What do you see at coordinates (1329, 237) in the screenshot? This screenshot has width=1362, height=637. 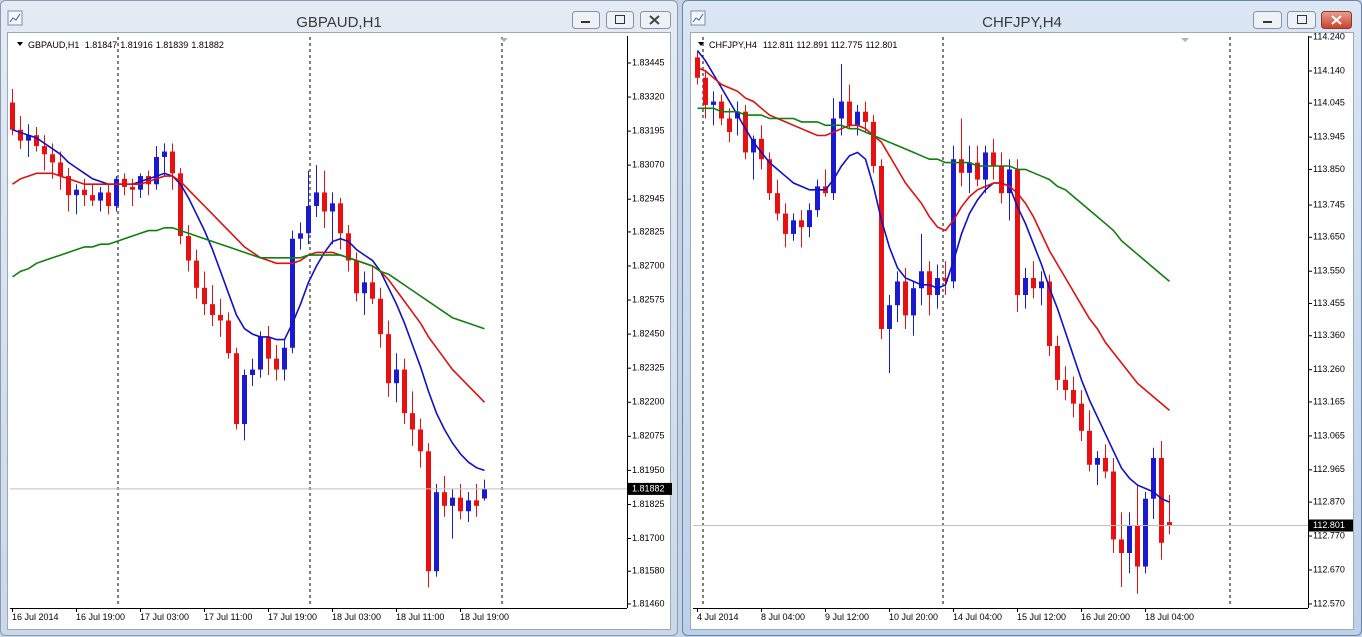 I see `y-tick-label: 113.650` at bounding box center [1329, 237].